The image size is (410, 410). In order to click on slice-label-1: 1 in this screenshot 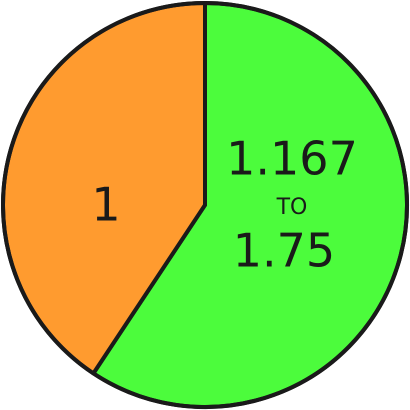, I will do `click(105, 205)`.